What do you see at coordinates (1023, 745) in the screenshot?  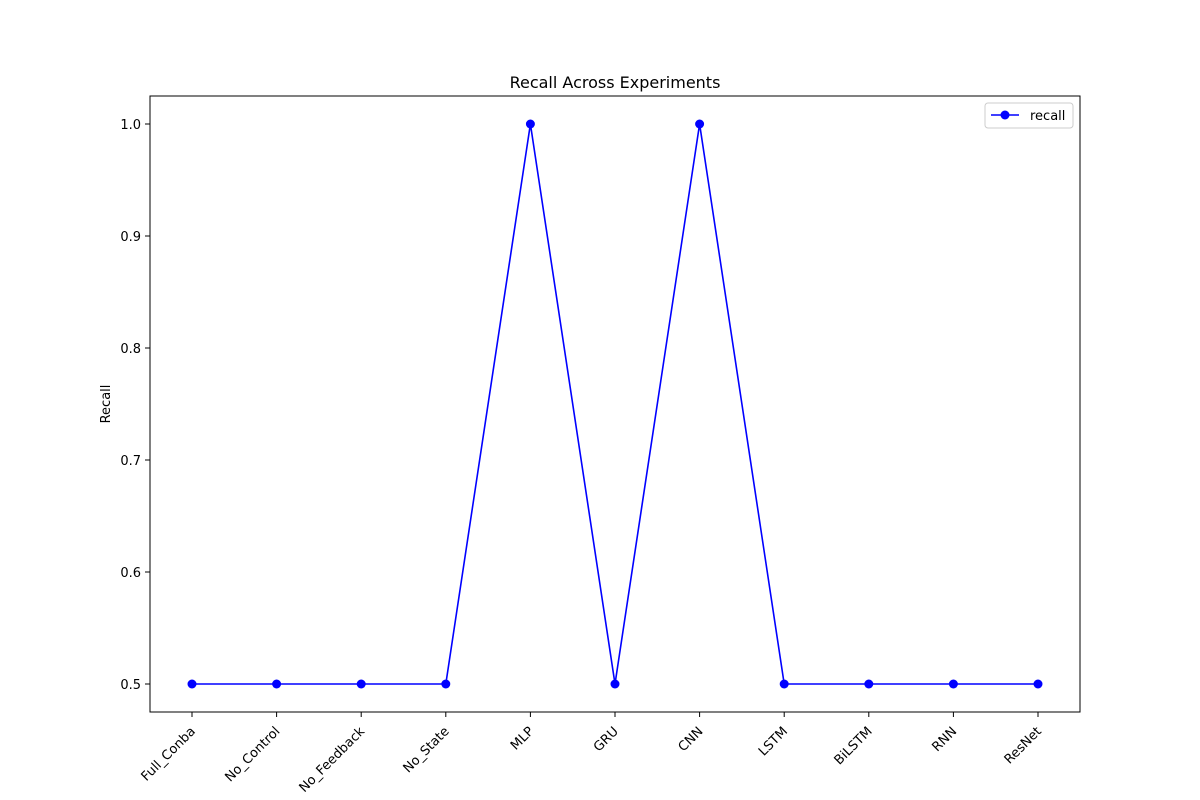 I see `x-tick-label: ResNet` at bounding box center [1023, 745].